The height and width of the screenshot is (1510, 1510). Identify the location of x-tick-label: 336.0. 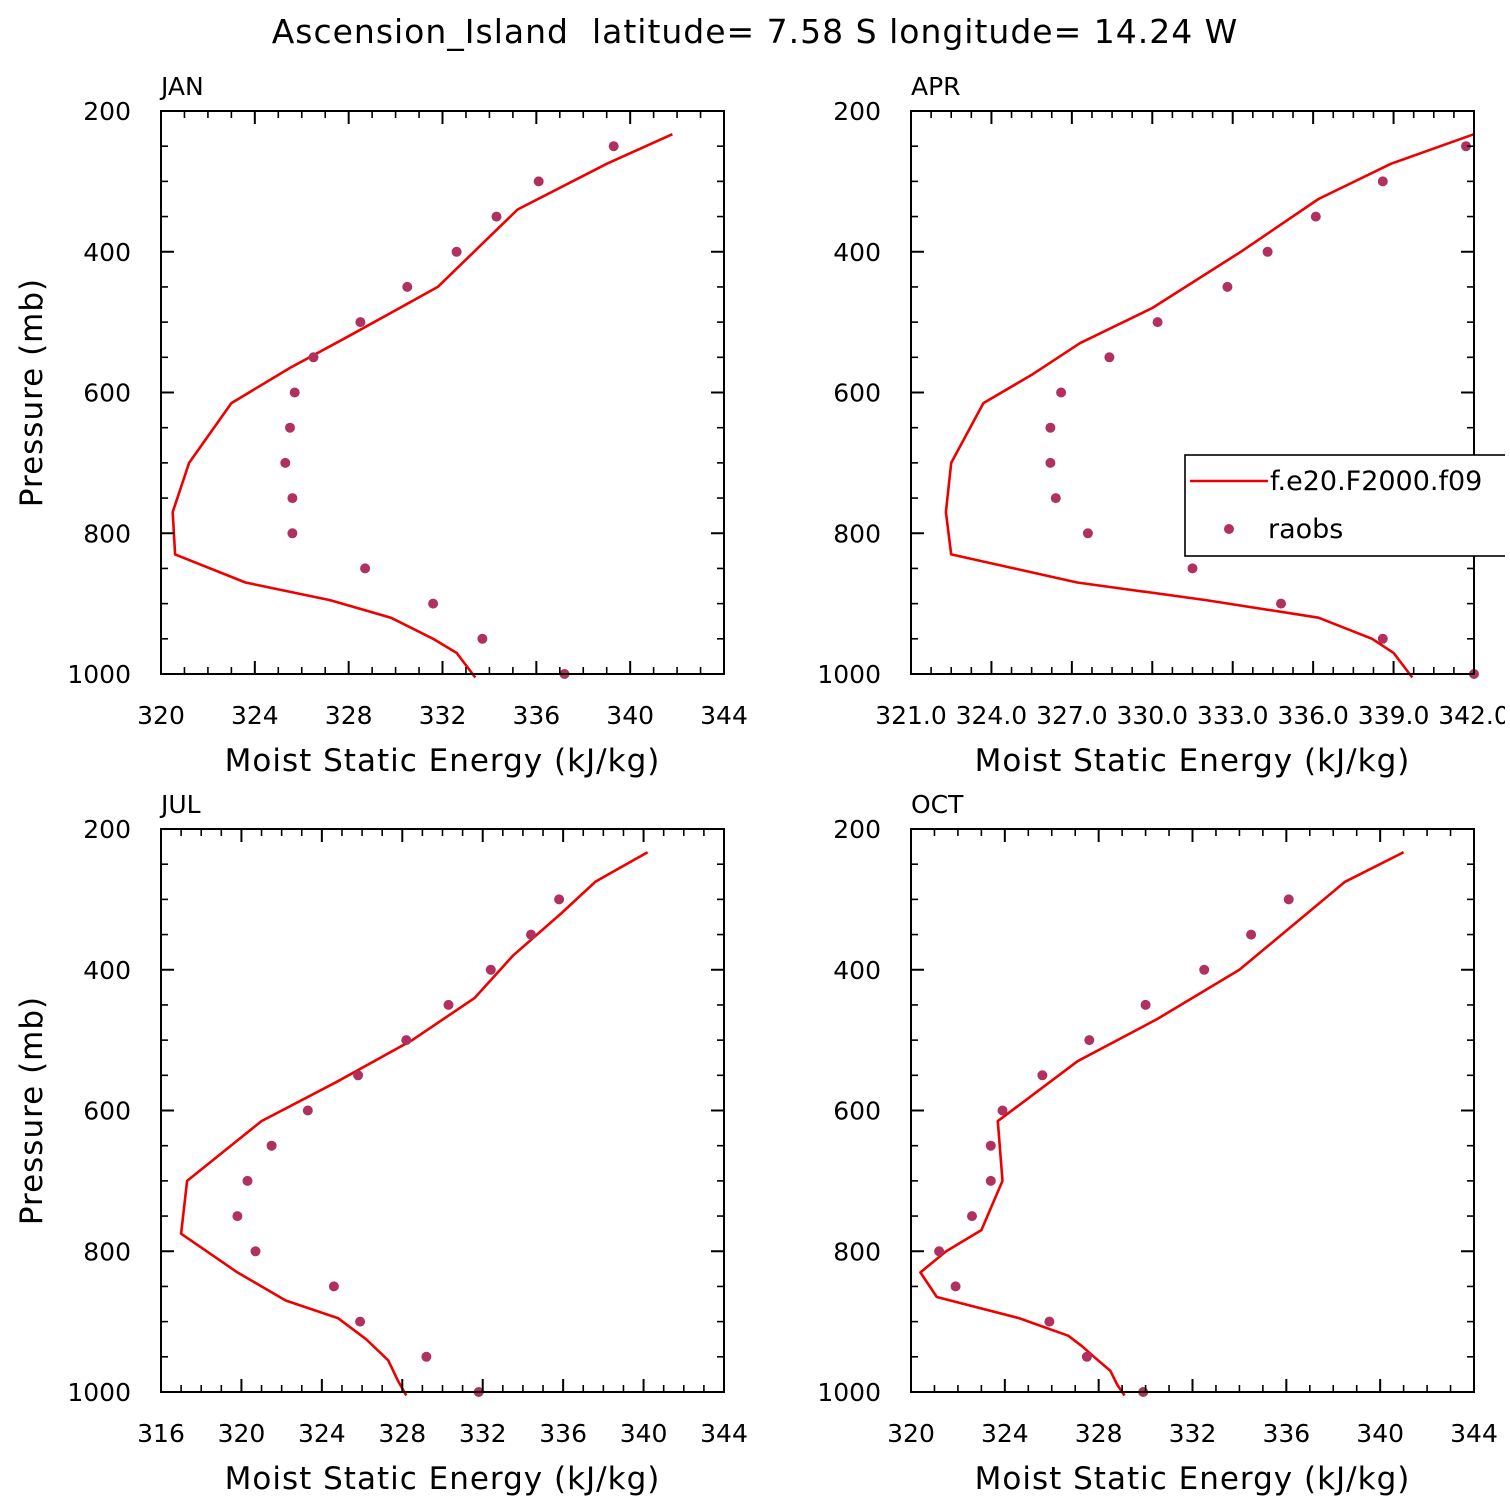
(1313, 715).